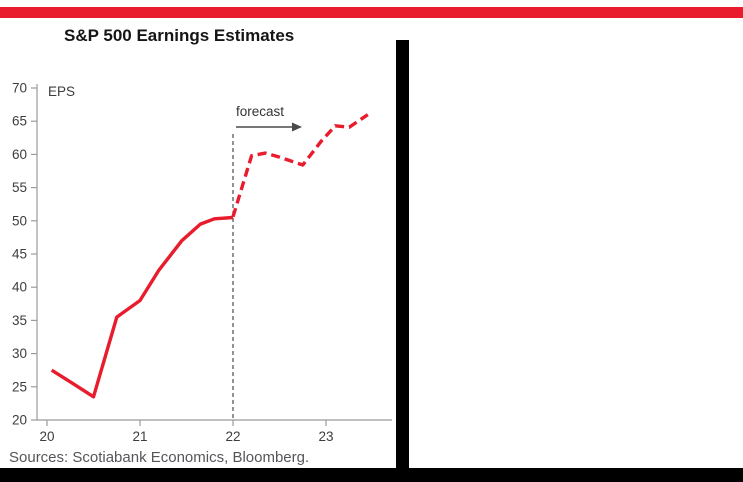  Describe the element at coordinates (19, 187) in the screenshot. I see `y-tick-label: 55` at that location.